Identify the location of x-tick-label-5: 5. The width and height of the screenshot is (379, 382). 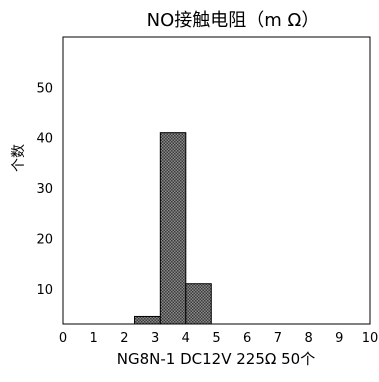
(216, 338).